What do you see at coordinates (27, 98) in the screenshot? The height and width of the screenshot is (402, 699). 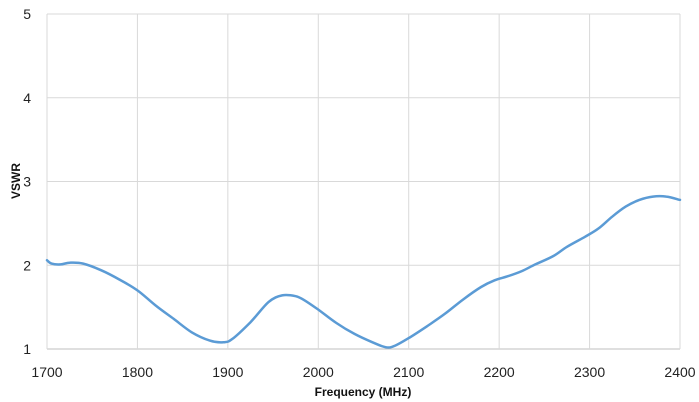 I see `y-tick-label: 4` at bounding box center [27, 98].